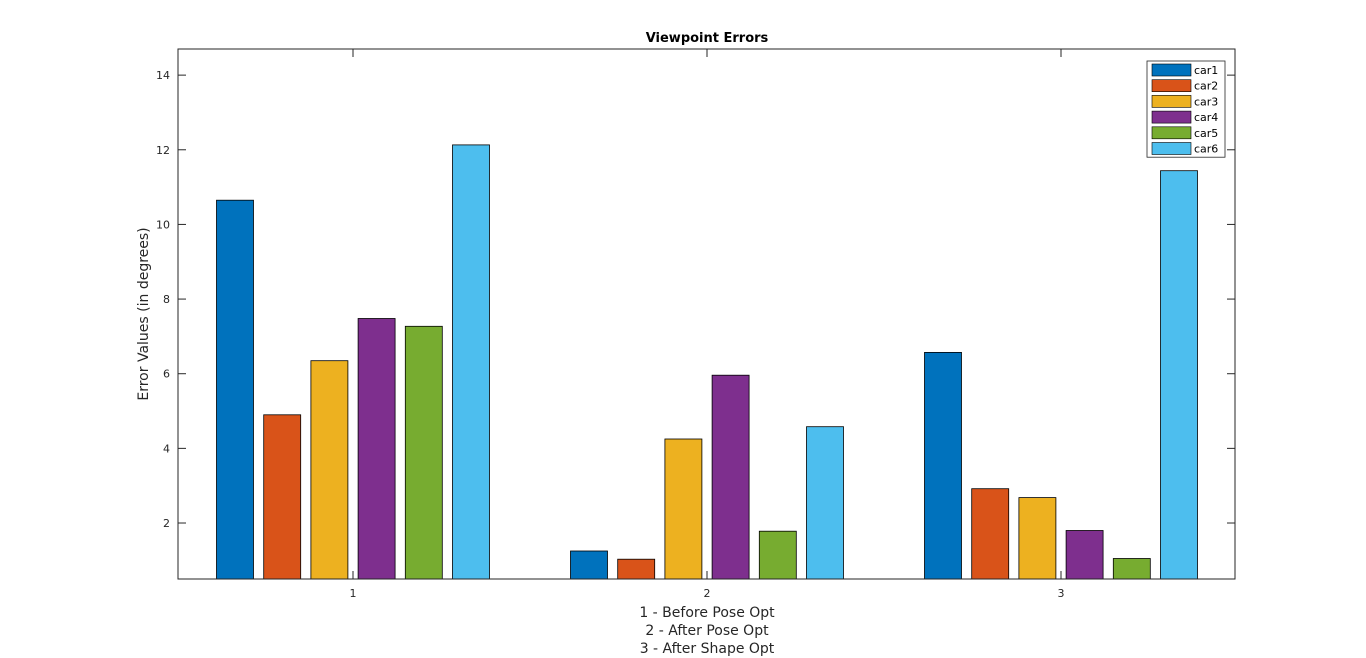  Describe the element at coordinates (144, 313) in the screenshot. I see `y-axis-label: Error Values (in degrees)` at that location.